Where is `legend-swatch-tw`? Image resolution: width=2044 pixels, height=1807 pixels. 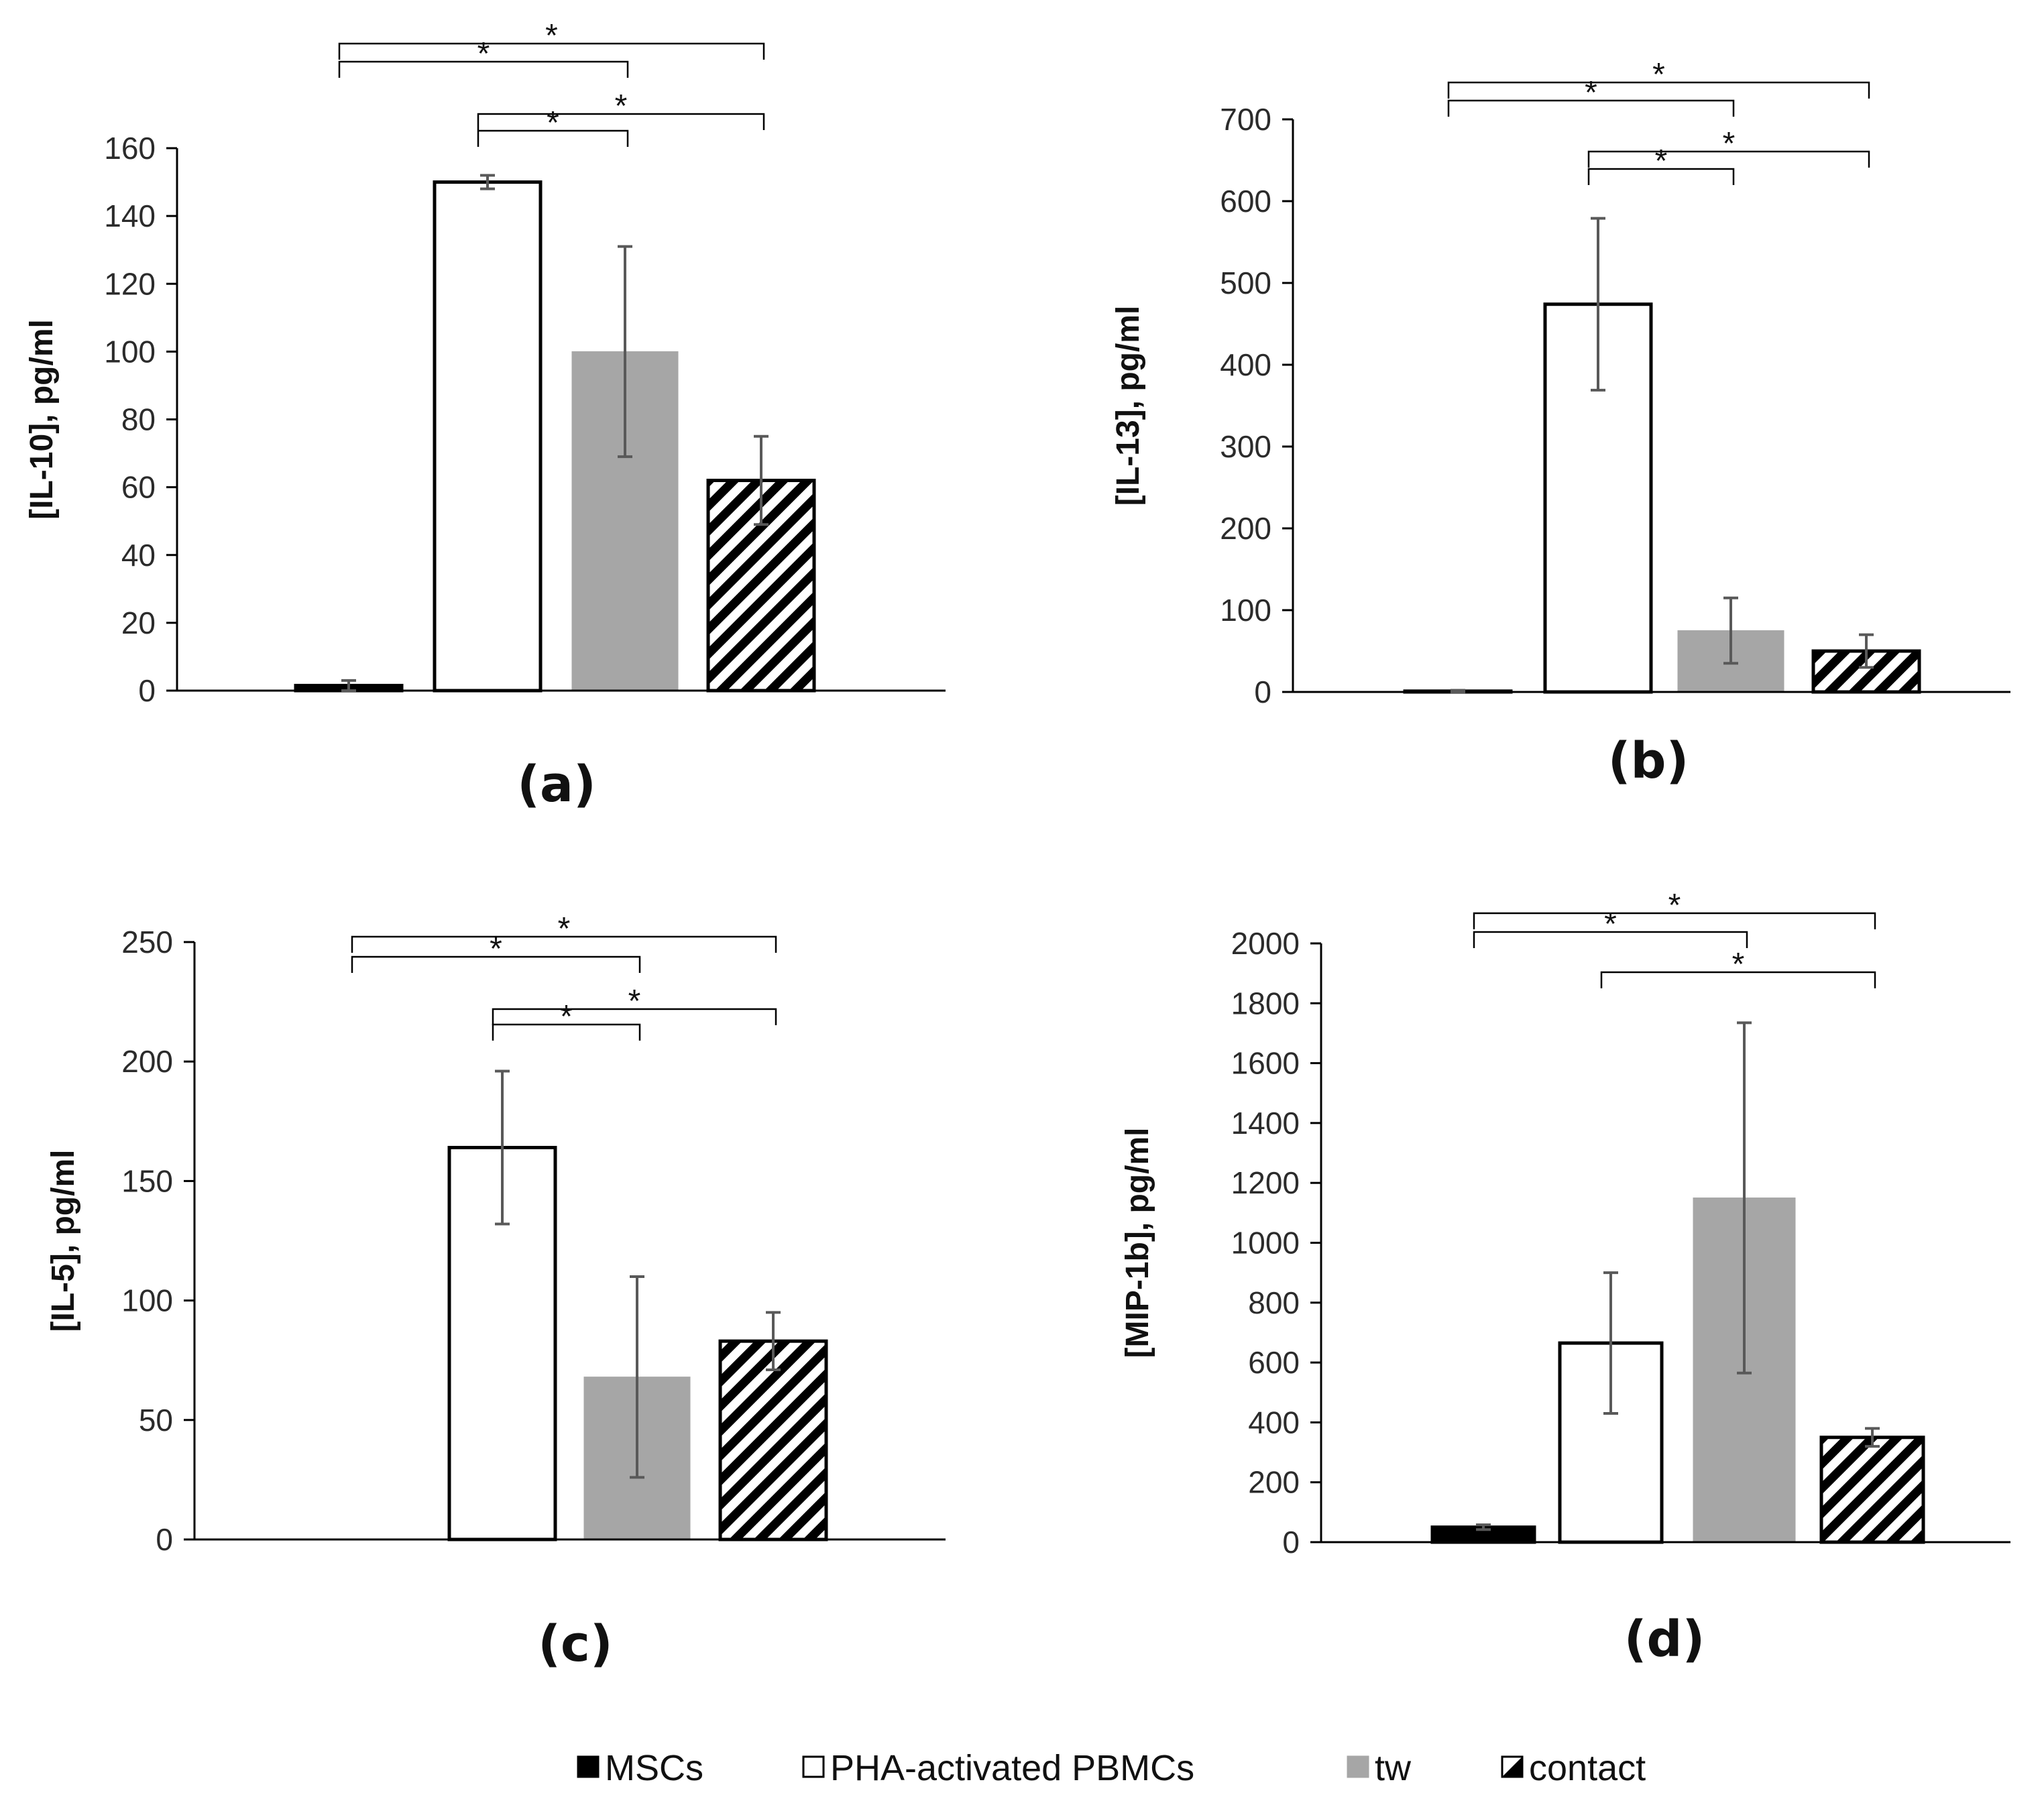
legend-swatch-tw is located at coordinates (1358, 1766).